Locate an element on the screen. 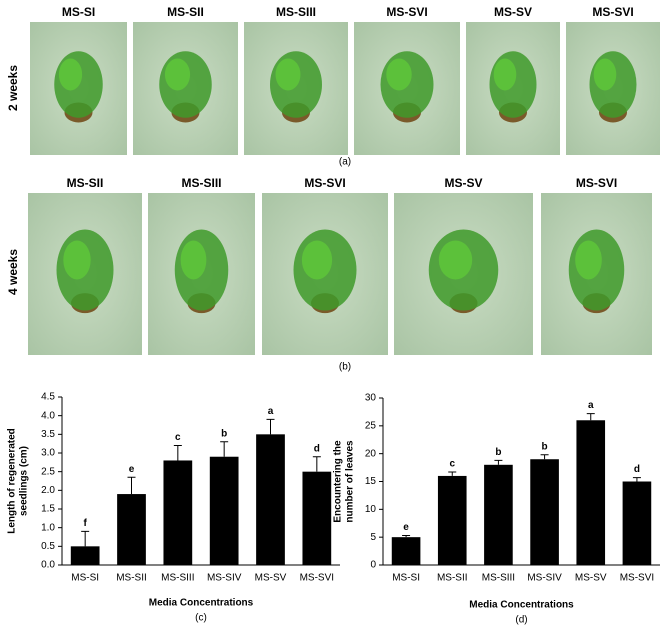  y-axis-label: seedlings (cm) is located at coordinates (24, 481).